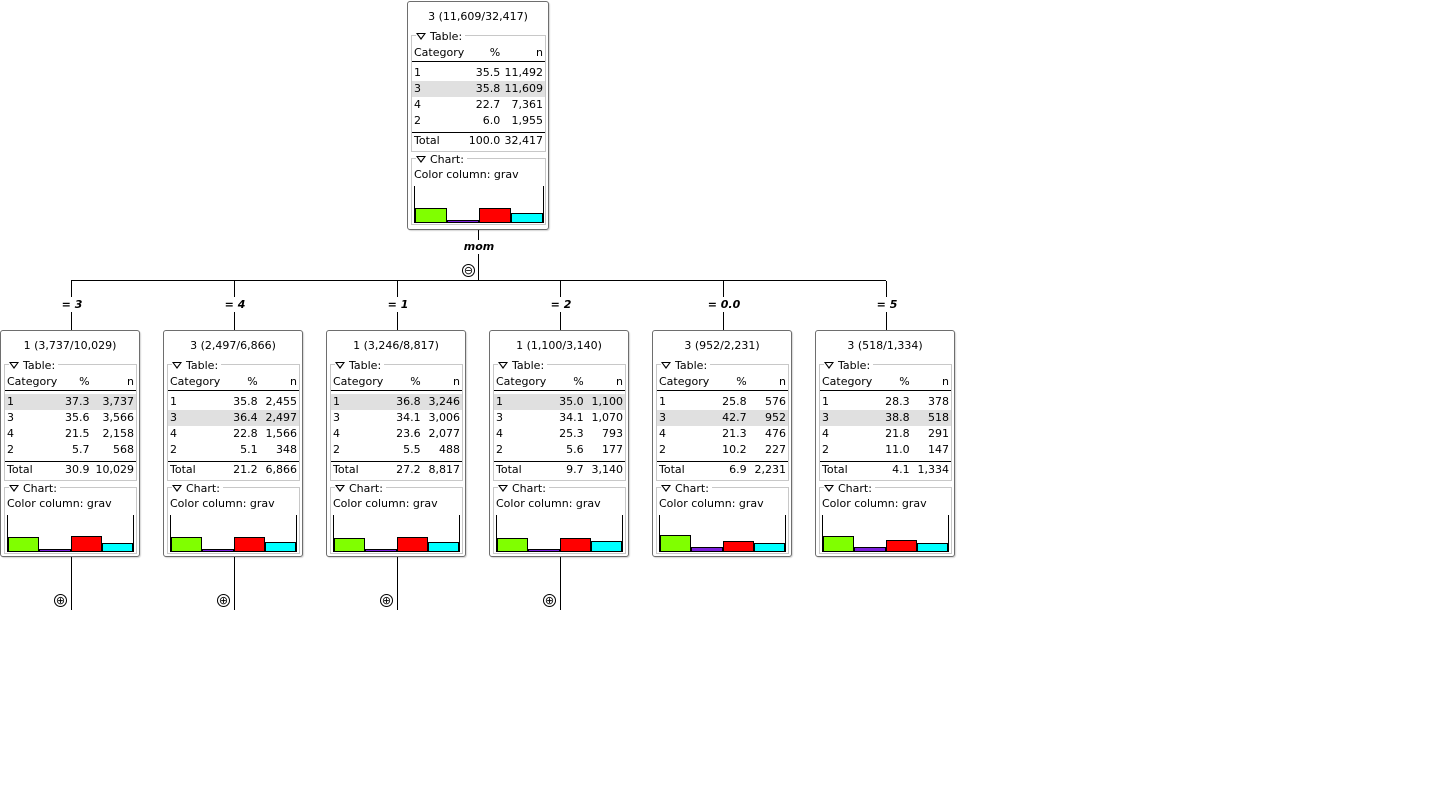 This screenshot has height=802, width=1441. Describe the element at coordinates (233, 450) in the screenshot. I see `table-row: 2 5.1 348` at that location.